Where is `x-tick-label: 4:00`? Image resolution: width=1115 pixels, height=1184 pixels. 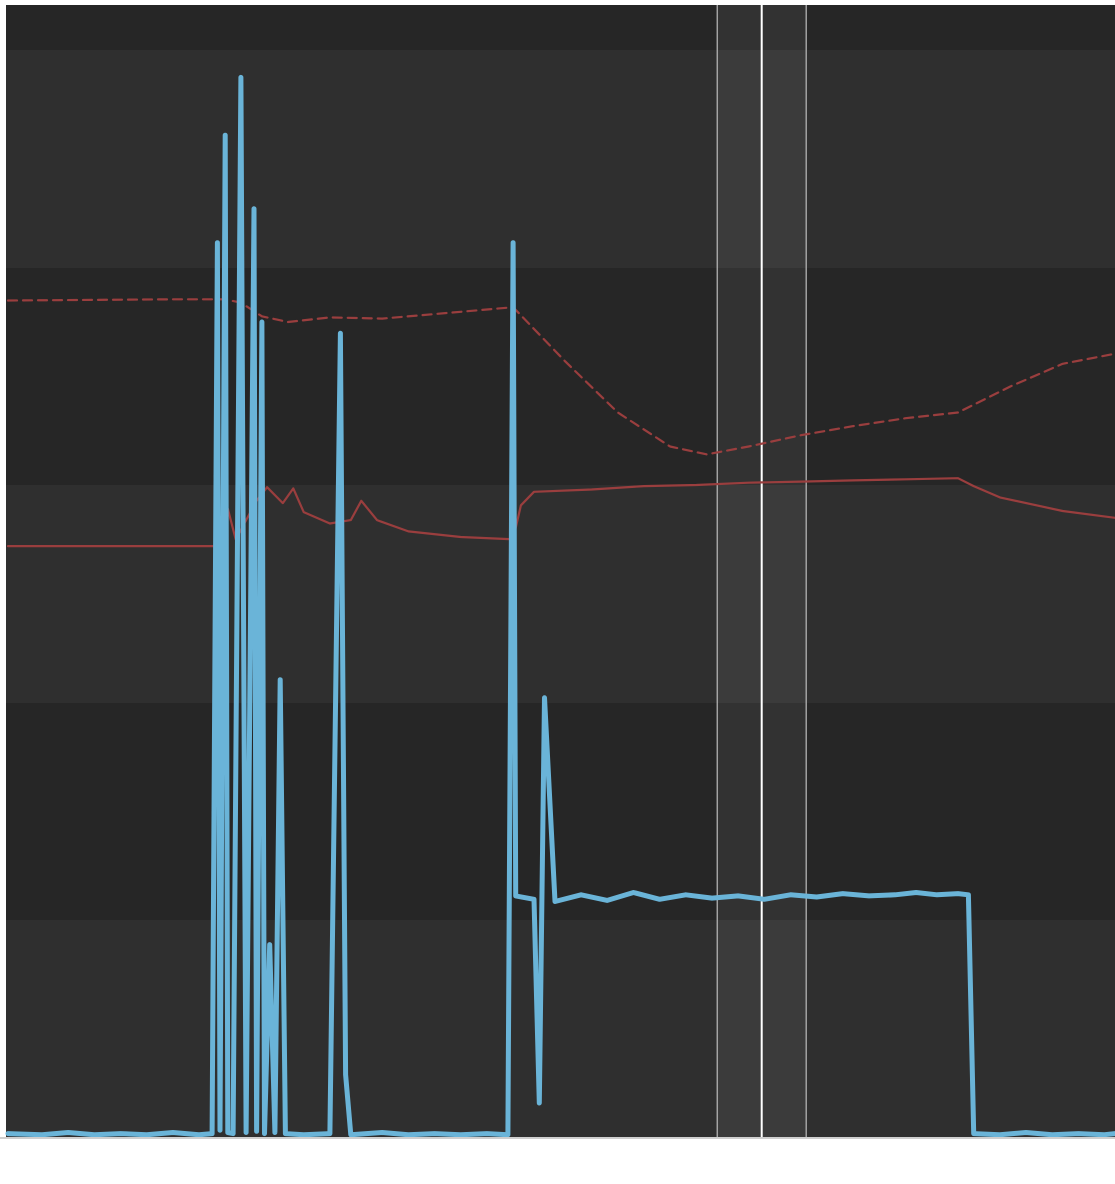
x-tick-label: 4:00 is located at coordinates (31, 1159).